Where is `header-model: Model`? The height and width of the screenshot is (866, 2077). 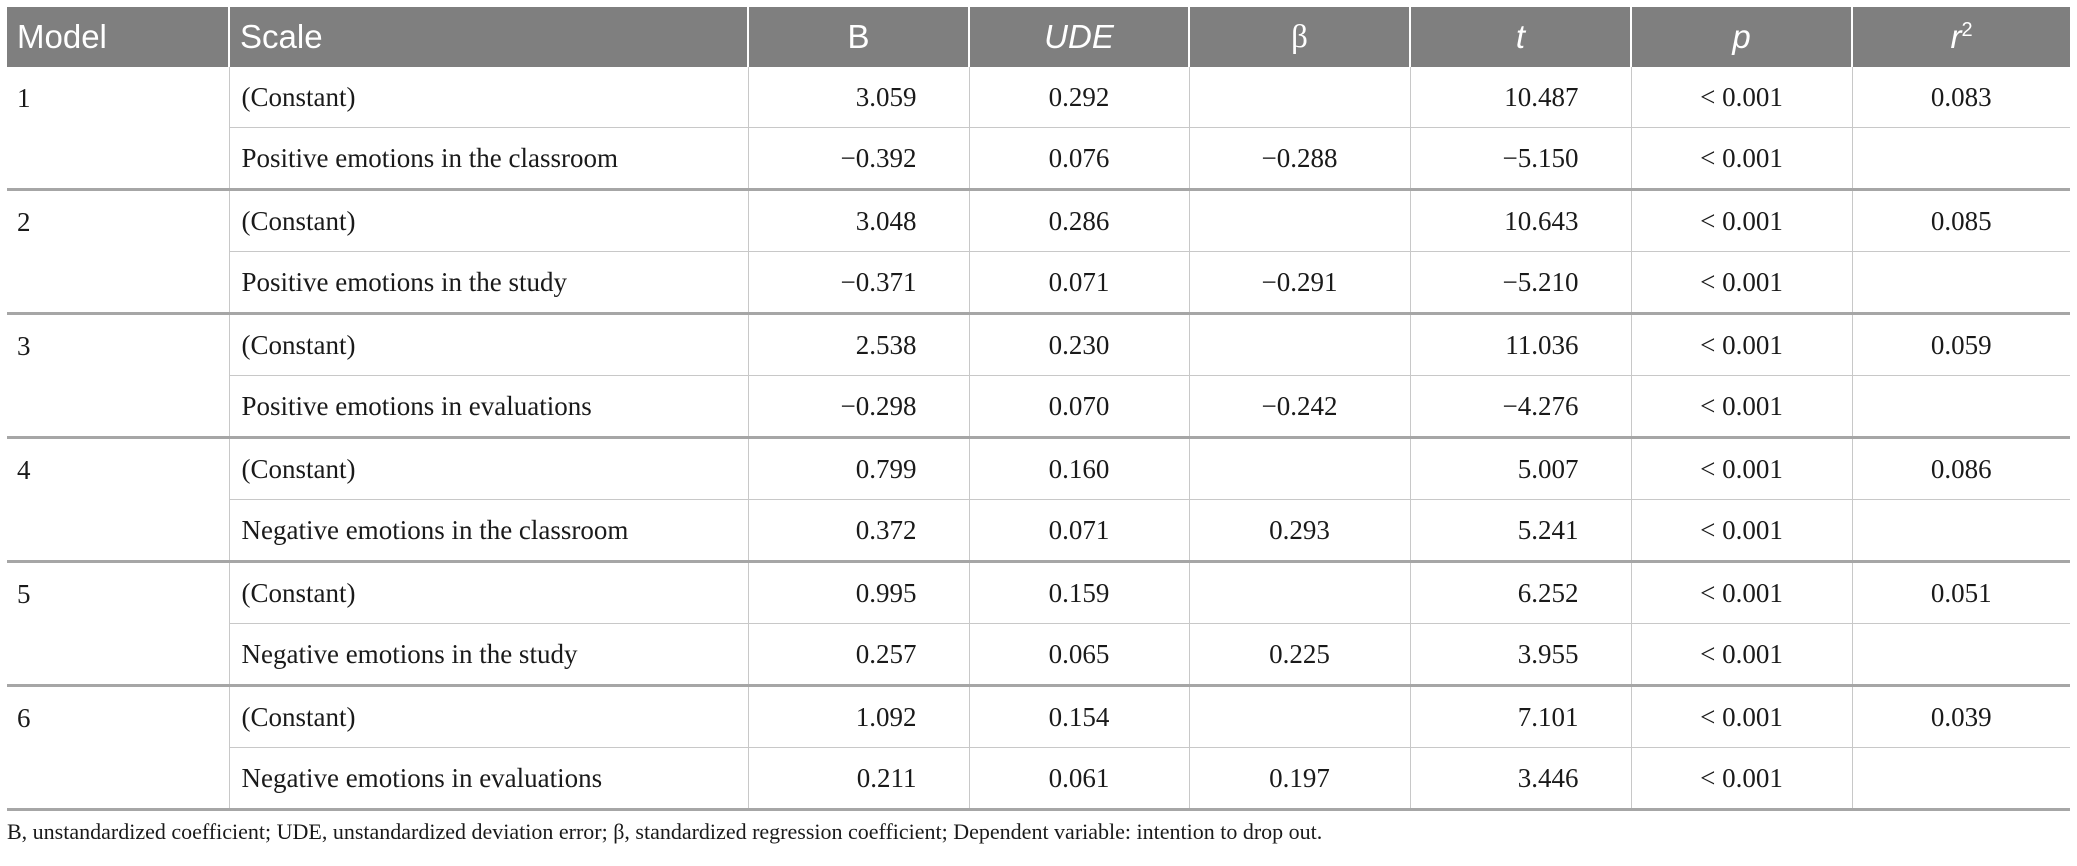
header-model: Model is located at coordinates (118, 37).